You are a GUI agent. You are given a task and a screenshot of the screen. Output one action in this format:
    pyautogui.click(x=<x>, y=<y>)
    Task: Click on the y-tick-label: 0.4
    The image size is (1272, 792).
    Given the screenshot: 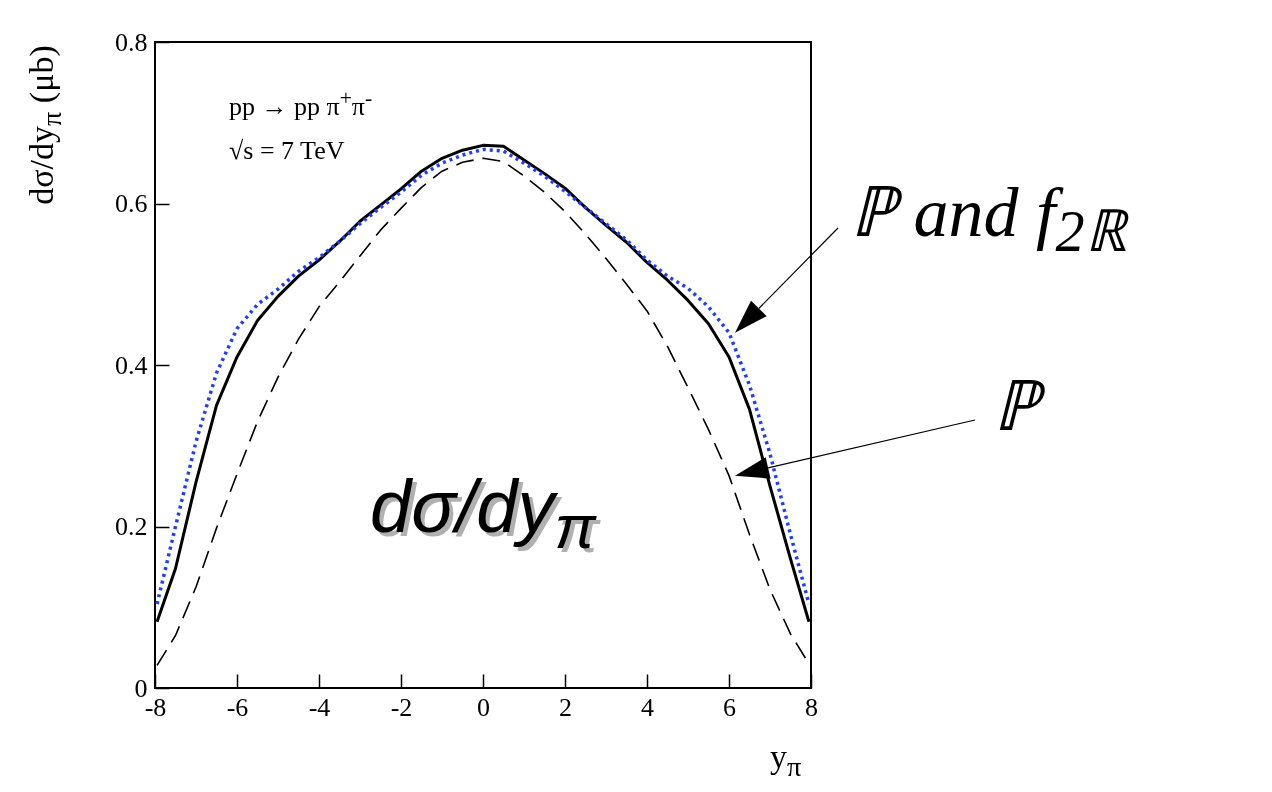 What is the action you would take?
    pyautogui.click(x=131, y=365)
    